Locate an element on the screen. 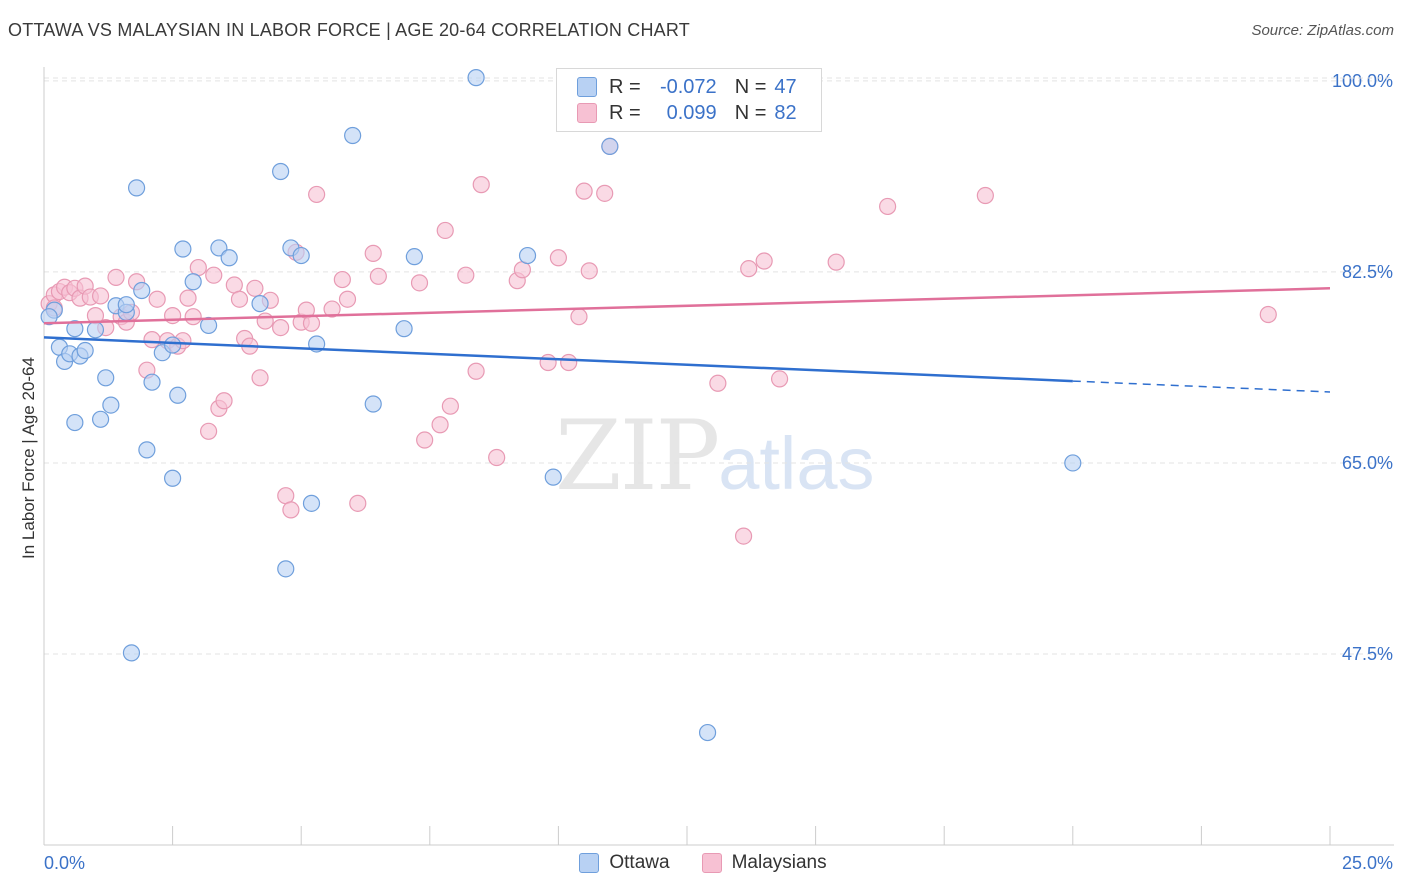 The height and width of the screenshot is (892, 1406). malaysian-n-label: N = is located at coordinates (750, 112).